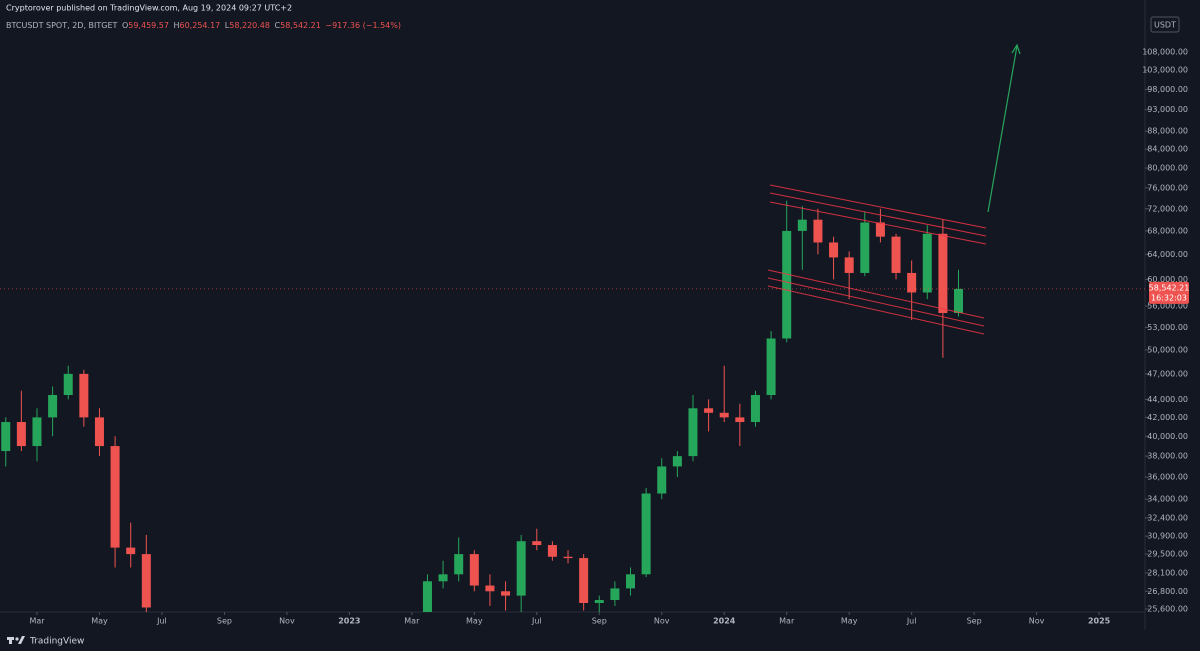  I want to click on y-tick-label: 34,000.00, so click(1167, 499).